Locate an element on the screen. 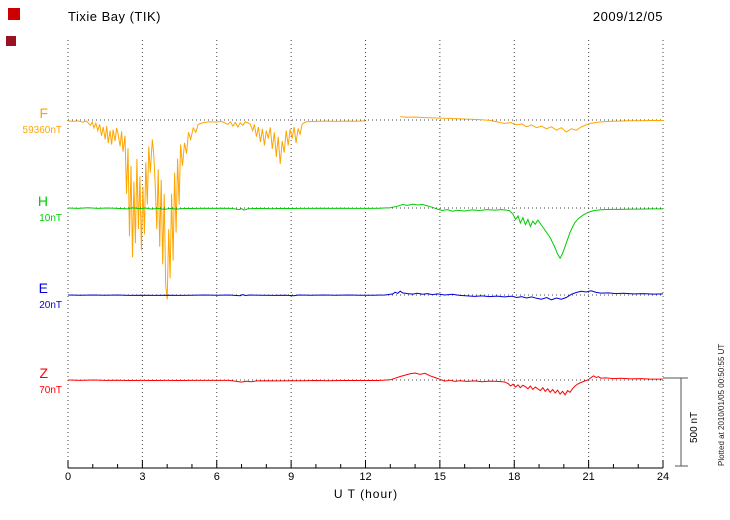 Image resolution: width=730 pixels, height=520 pixels. x-tick-label: 15 is located at coordinates (439, 477).